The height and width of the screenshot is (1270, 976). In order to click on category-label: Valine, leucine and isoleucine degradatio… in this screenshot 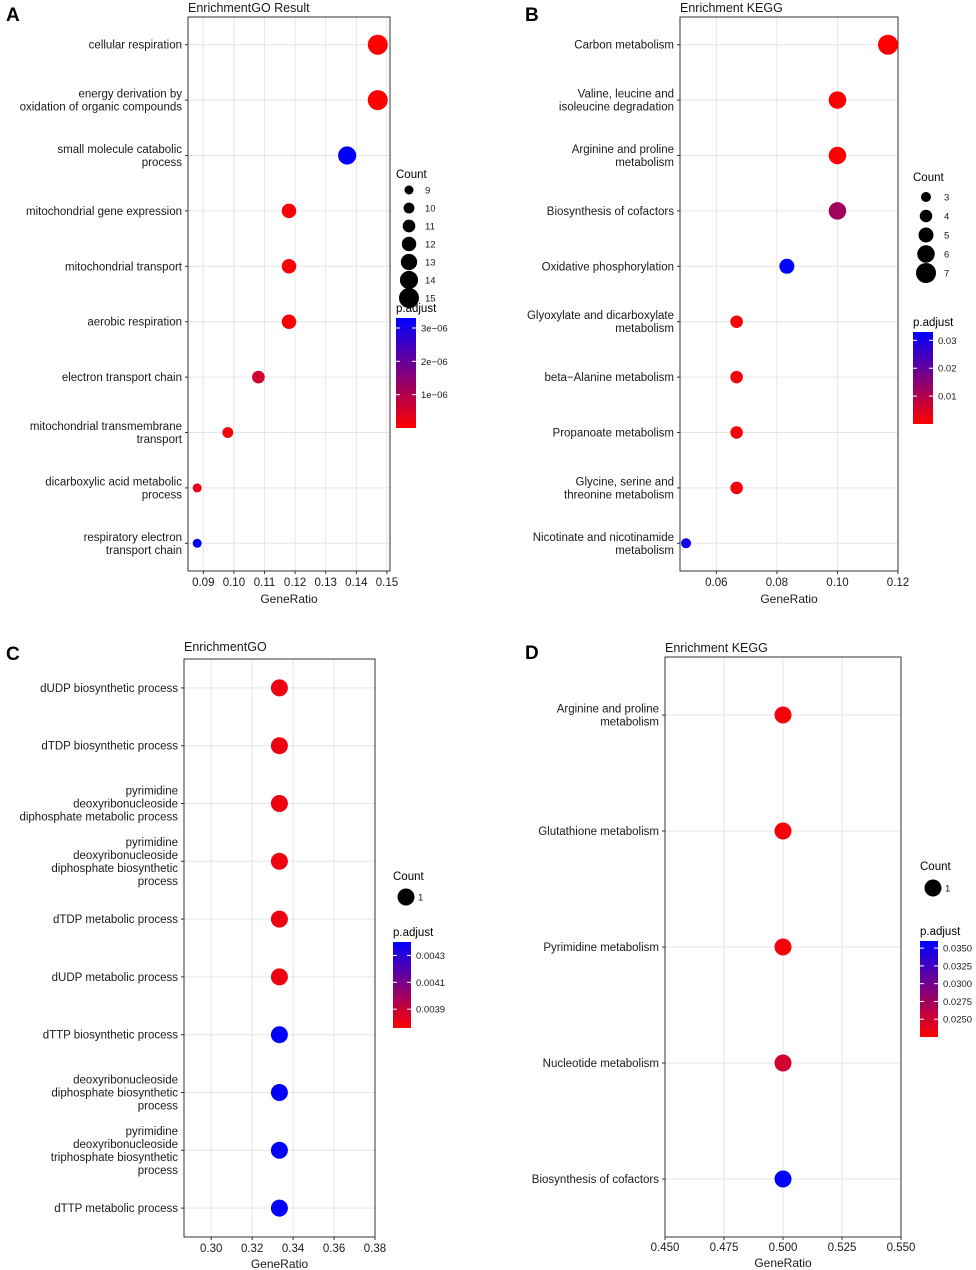, I will do `click(616, 101)`.